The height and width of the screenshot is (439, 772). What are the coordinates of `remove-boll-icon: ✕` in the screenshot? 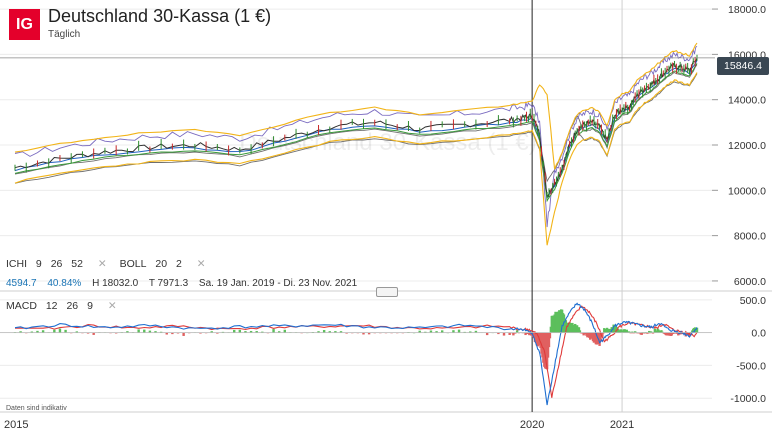 It's located at (201, 264).